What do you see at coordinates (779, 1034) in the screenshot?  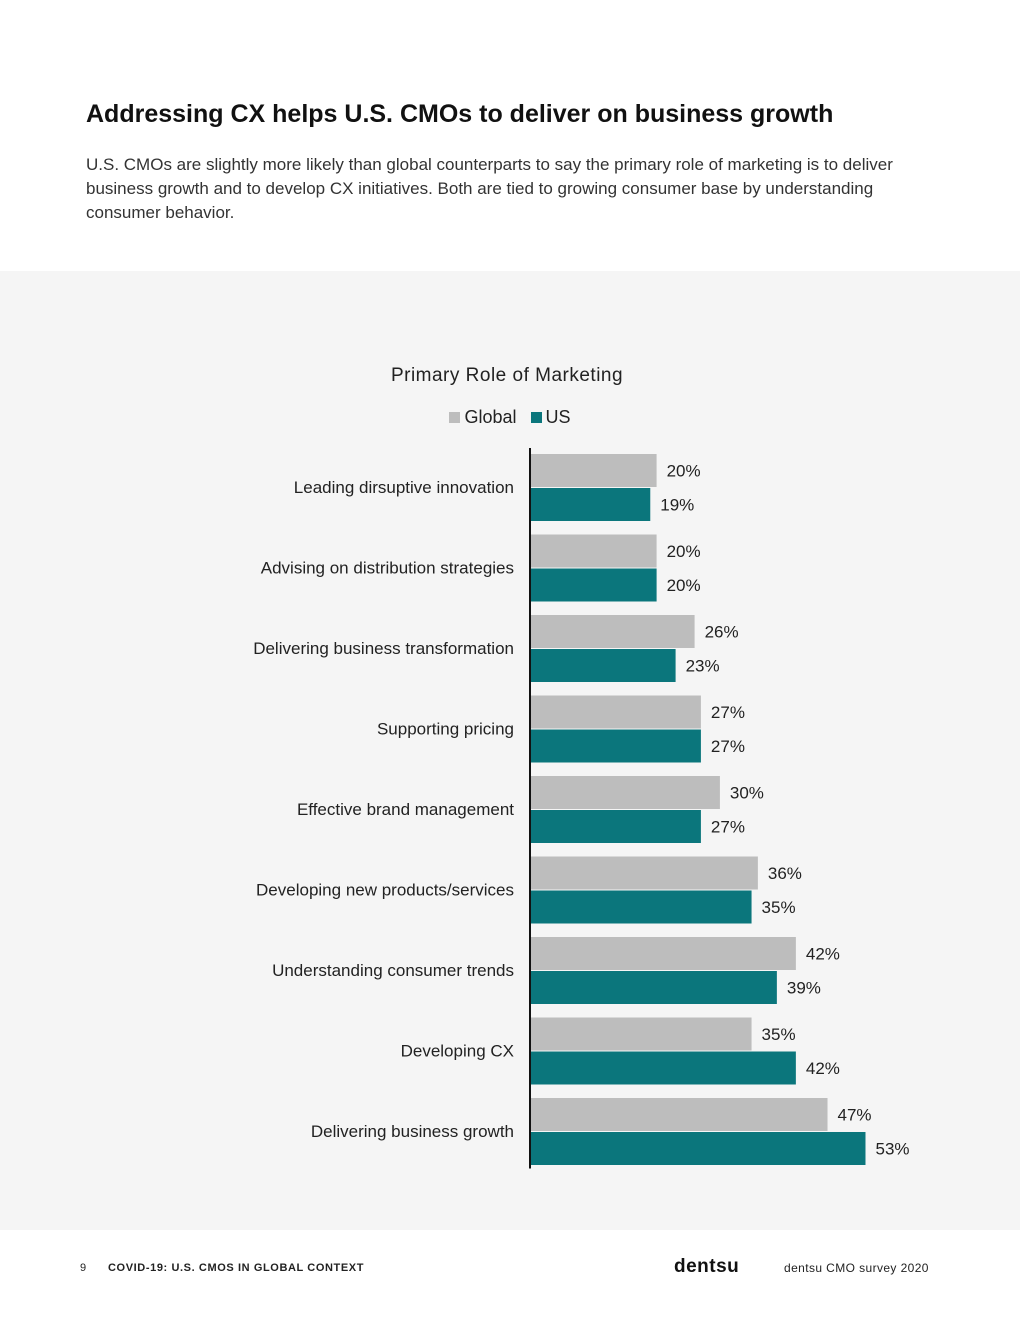 I see `data-label-global: 35%` at bounding box center [779, 1034].